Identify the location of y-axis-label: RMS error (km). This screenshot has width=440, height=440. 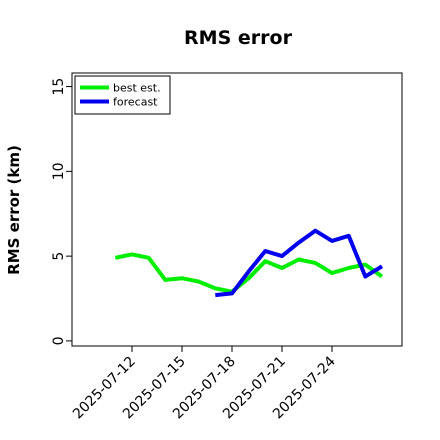
(14, 210).